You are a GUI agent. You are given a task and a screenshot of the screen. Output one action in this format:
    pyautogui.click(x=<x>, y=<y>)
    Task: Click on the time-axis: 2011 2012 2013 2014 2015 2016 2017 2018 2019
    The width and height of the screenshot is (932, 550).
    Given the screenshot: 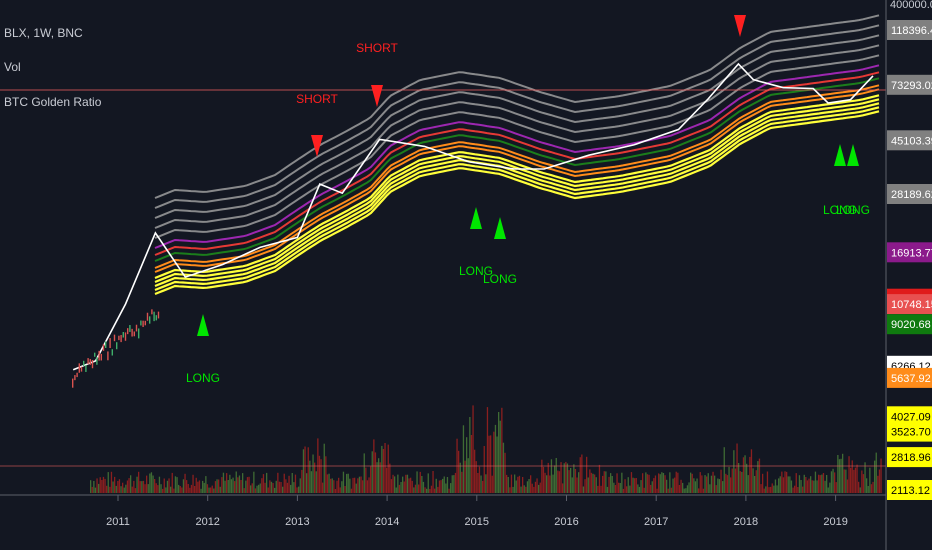 What is the action you would take?
    pyautogui.click(x=443, y=511)
    